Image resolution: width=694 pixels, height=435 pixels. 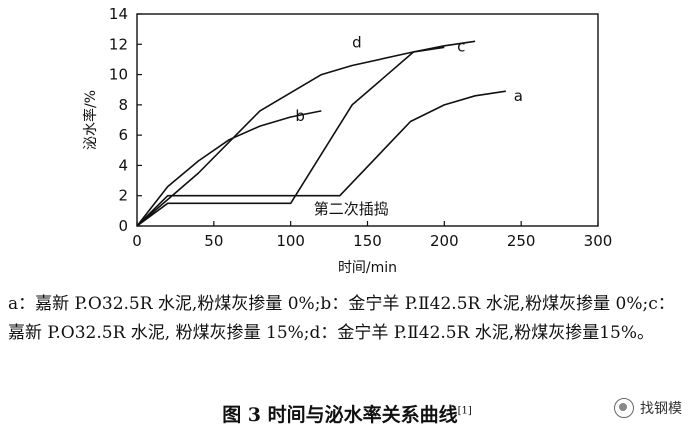 What do you see at coordinates (90, 120) in the screenshot?
I see `y-axis-label: 泌水率/%` at bounding box center [90, 120].